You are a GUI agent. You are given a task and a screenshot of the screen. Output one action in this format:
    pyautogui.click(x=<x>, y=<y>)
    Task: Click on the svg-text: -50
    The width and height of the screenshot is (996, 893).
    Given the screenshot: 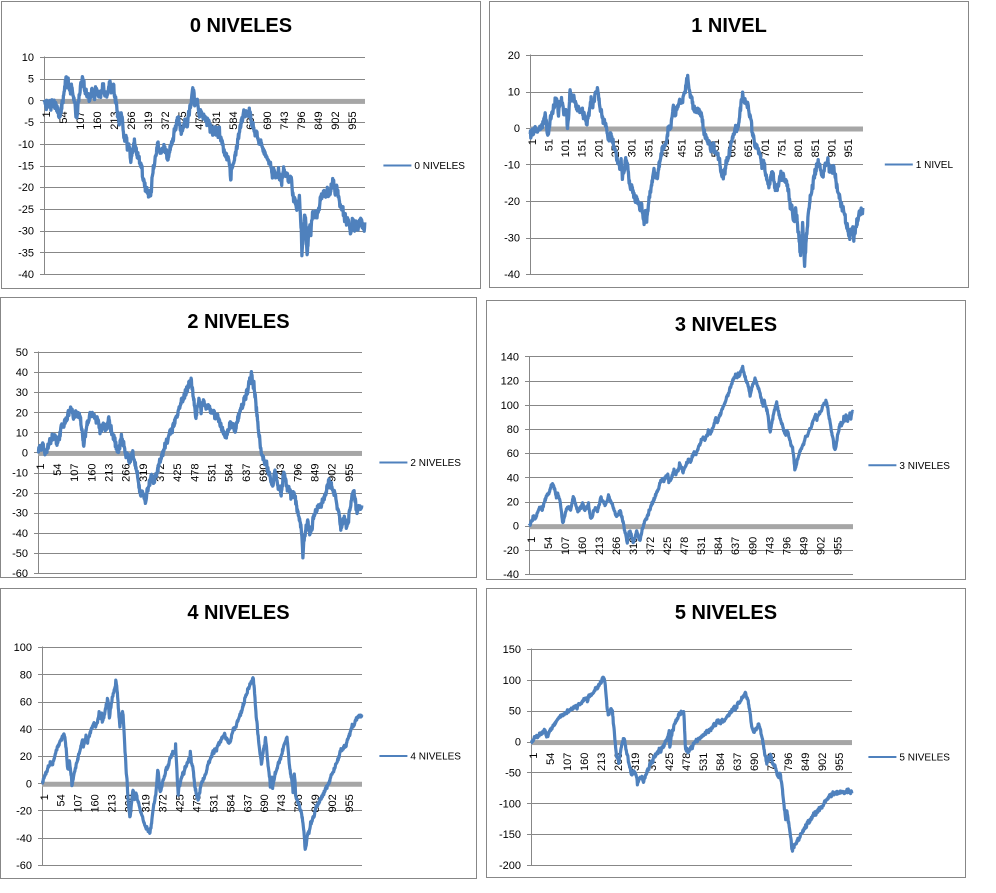 What is the action you would take?
    pyautogui.click(x=513, y=773)
    